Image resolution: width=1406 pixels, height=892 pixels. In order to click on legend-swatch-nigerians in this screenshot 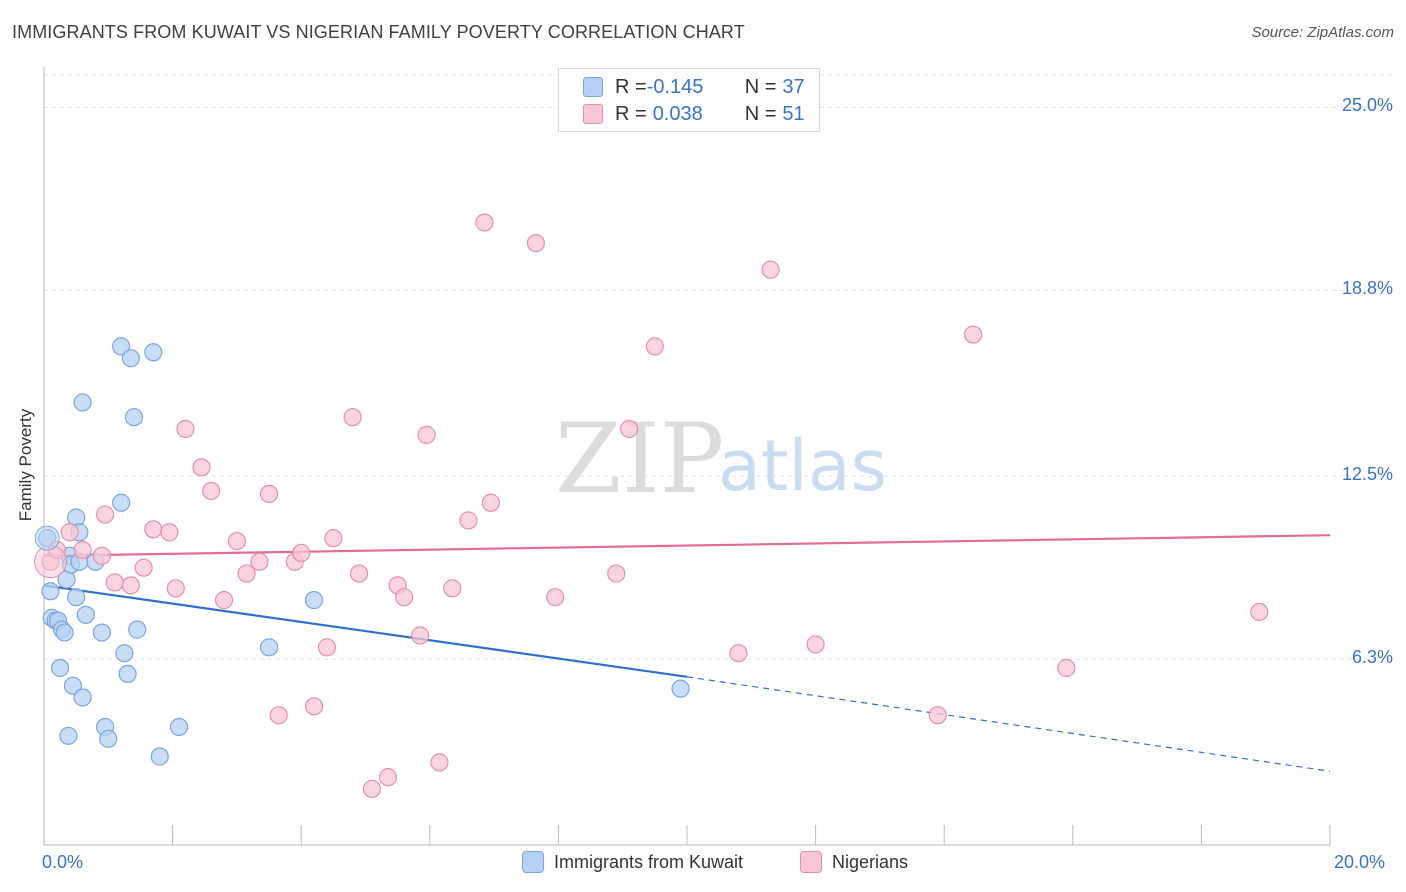, I will do `click(593, 114)`.